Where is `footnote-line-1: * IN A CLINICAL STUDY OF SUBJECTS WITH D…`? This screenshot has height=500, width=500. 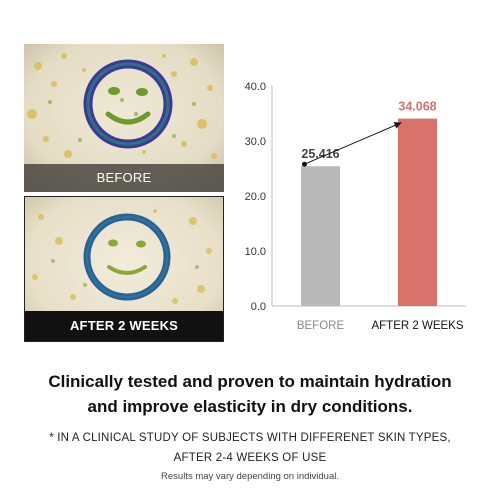 footnote-line-1: * IN A CLINICAL STUDY OF SUBJECTS WITH D… is located at coordinates (250, 438).